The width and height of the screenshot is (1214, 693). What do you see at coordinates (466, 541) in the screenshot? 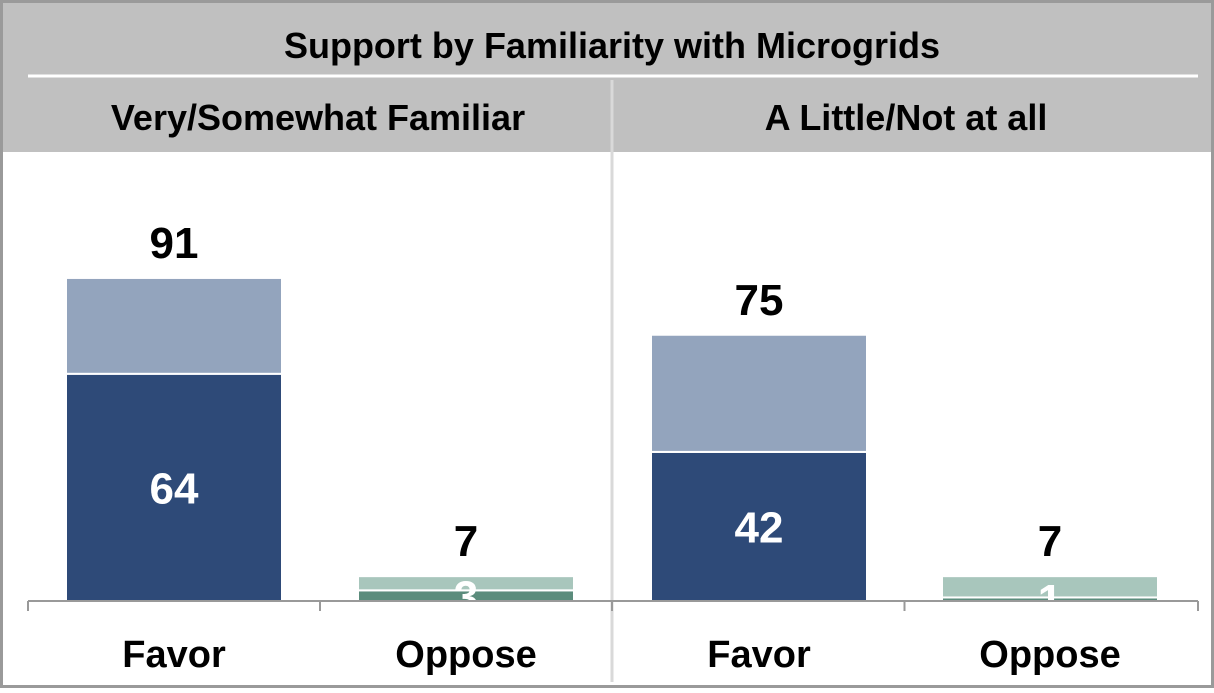
I see `total-label-oppose-panel1: 7` at bounding box center [466, 541].